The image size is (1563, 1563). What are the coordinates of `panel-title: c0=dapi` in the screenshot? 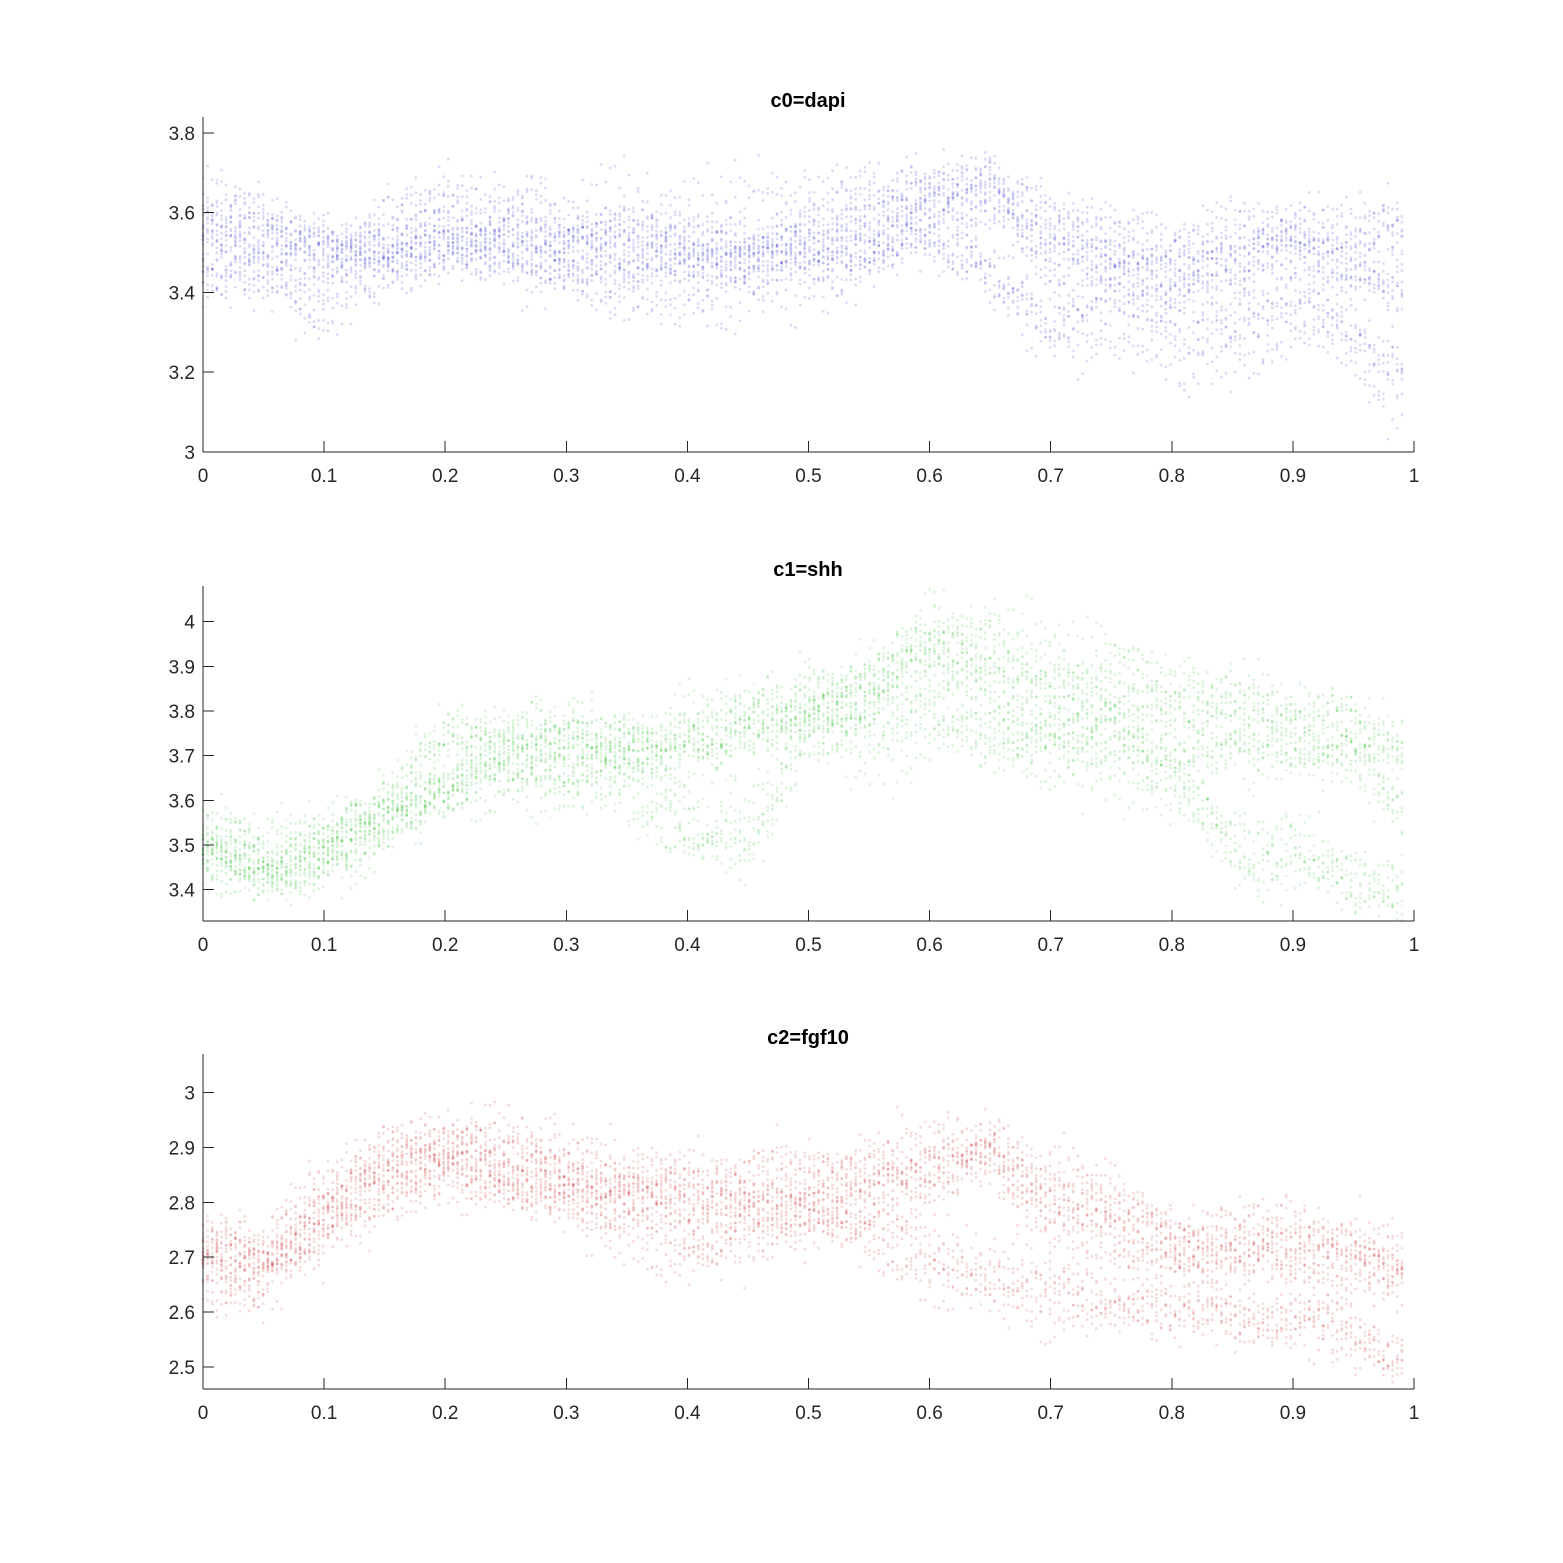 It's located at (807, 101).